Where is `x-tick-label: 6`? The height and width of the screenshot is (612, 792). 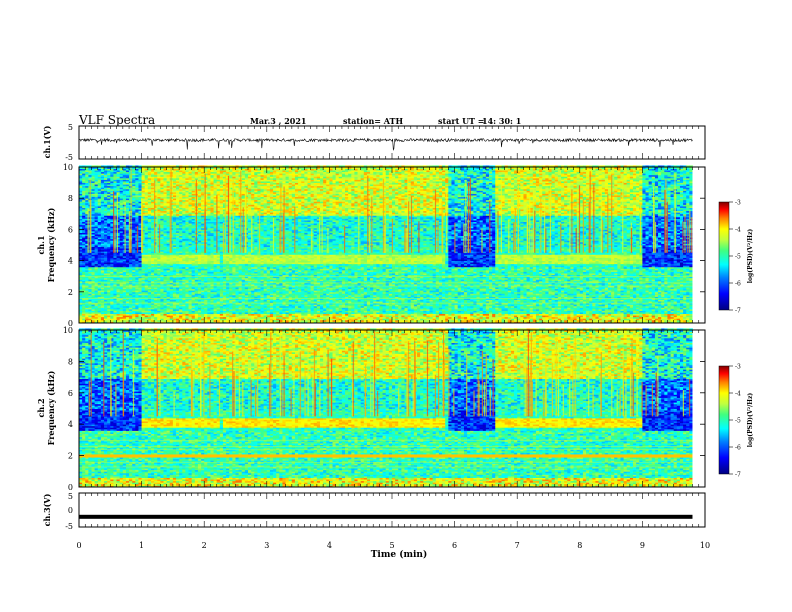 x-tick-label: 6 is located at coordinates (454, 545).